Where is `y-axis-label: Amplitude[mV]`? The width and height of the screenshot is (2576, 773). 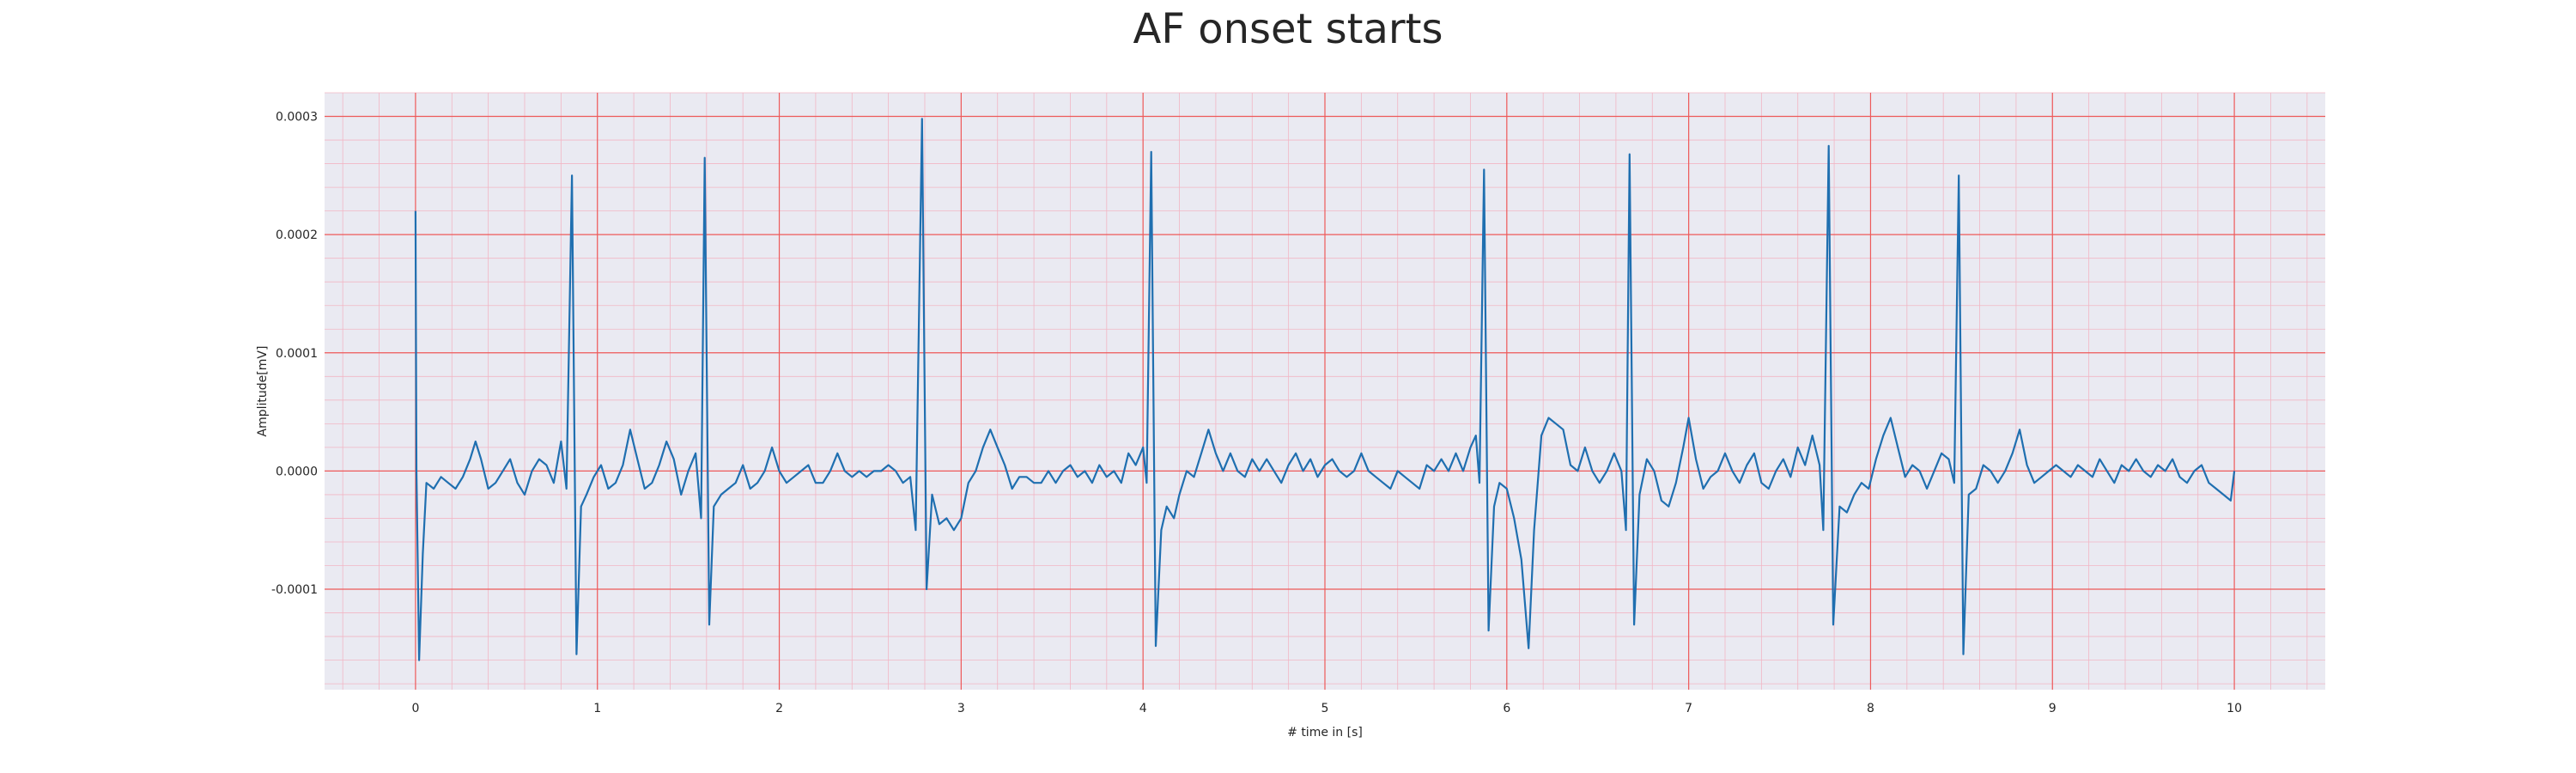 y-axis-label: Amplitude[mV] is located at coordinates (263, 391).